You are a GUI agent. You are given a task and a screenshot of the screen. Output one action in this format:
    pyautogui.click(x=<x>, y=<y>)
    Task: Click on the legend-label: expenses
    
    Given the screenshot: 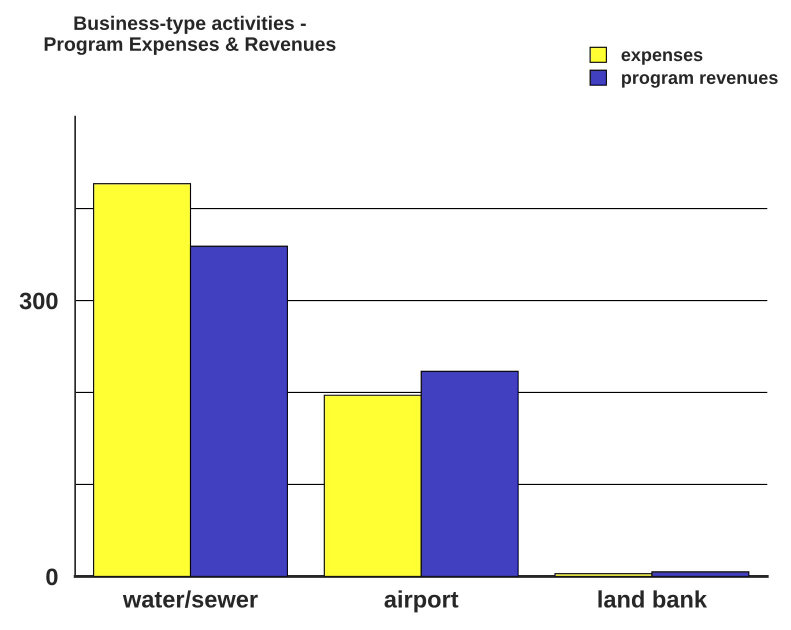 What is the action you would take?
    pyautogui.click(x=662, y=58)
    